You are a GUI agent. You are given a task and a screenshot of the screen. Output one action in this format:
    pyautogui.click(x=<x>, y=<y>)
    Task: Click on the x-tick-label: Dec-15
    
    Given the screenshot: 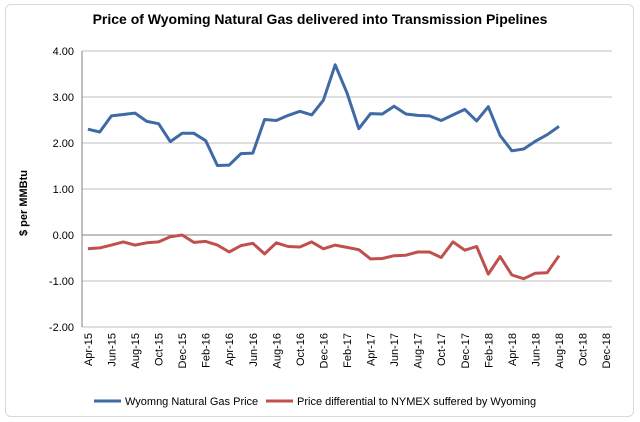 What is the action you would take?
    pyautogui.click(x=183, y=350)
    